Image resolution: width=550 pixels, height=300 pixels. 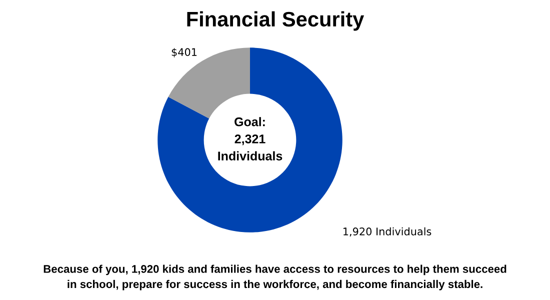 I want to click on text: Goal: 2,321 Individuals, so click(x=250, y=138).